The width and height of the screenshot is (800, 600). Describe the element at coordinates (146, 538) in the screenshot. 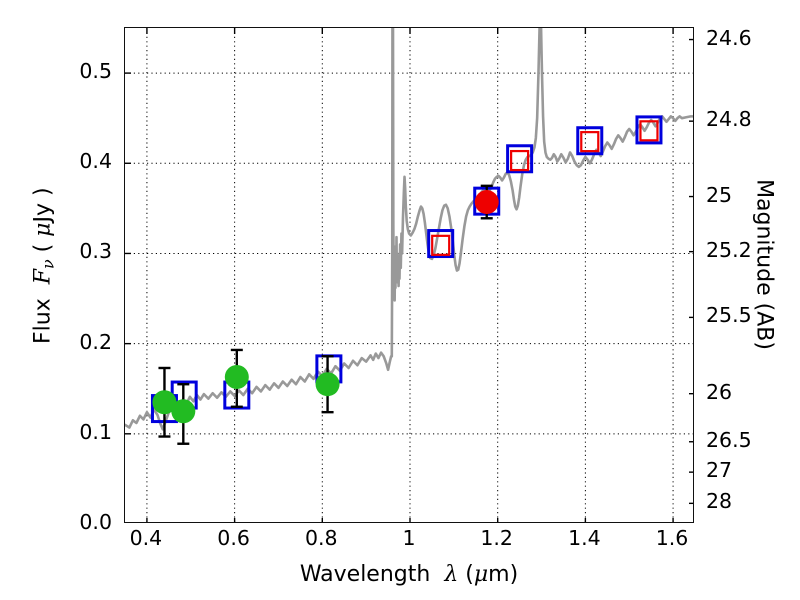

I see `x-tick-label: 0.4` at that location.